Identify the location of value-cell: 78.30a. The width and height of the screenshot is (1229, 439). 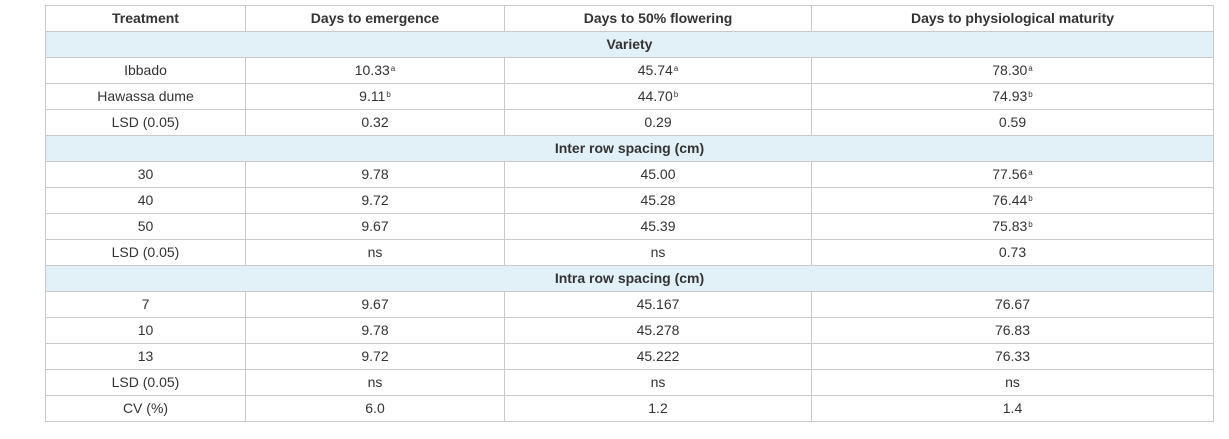
(1012, 70).